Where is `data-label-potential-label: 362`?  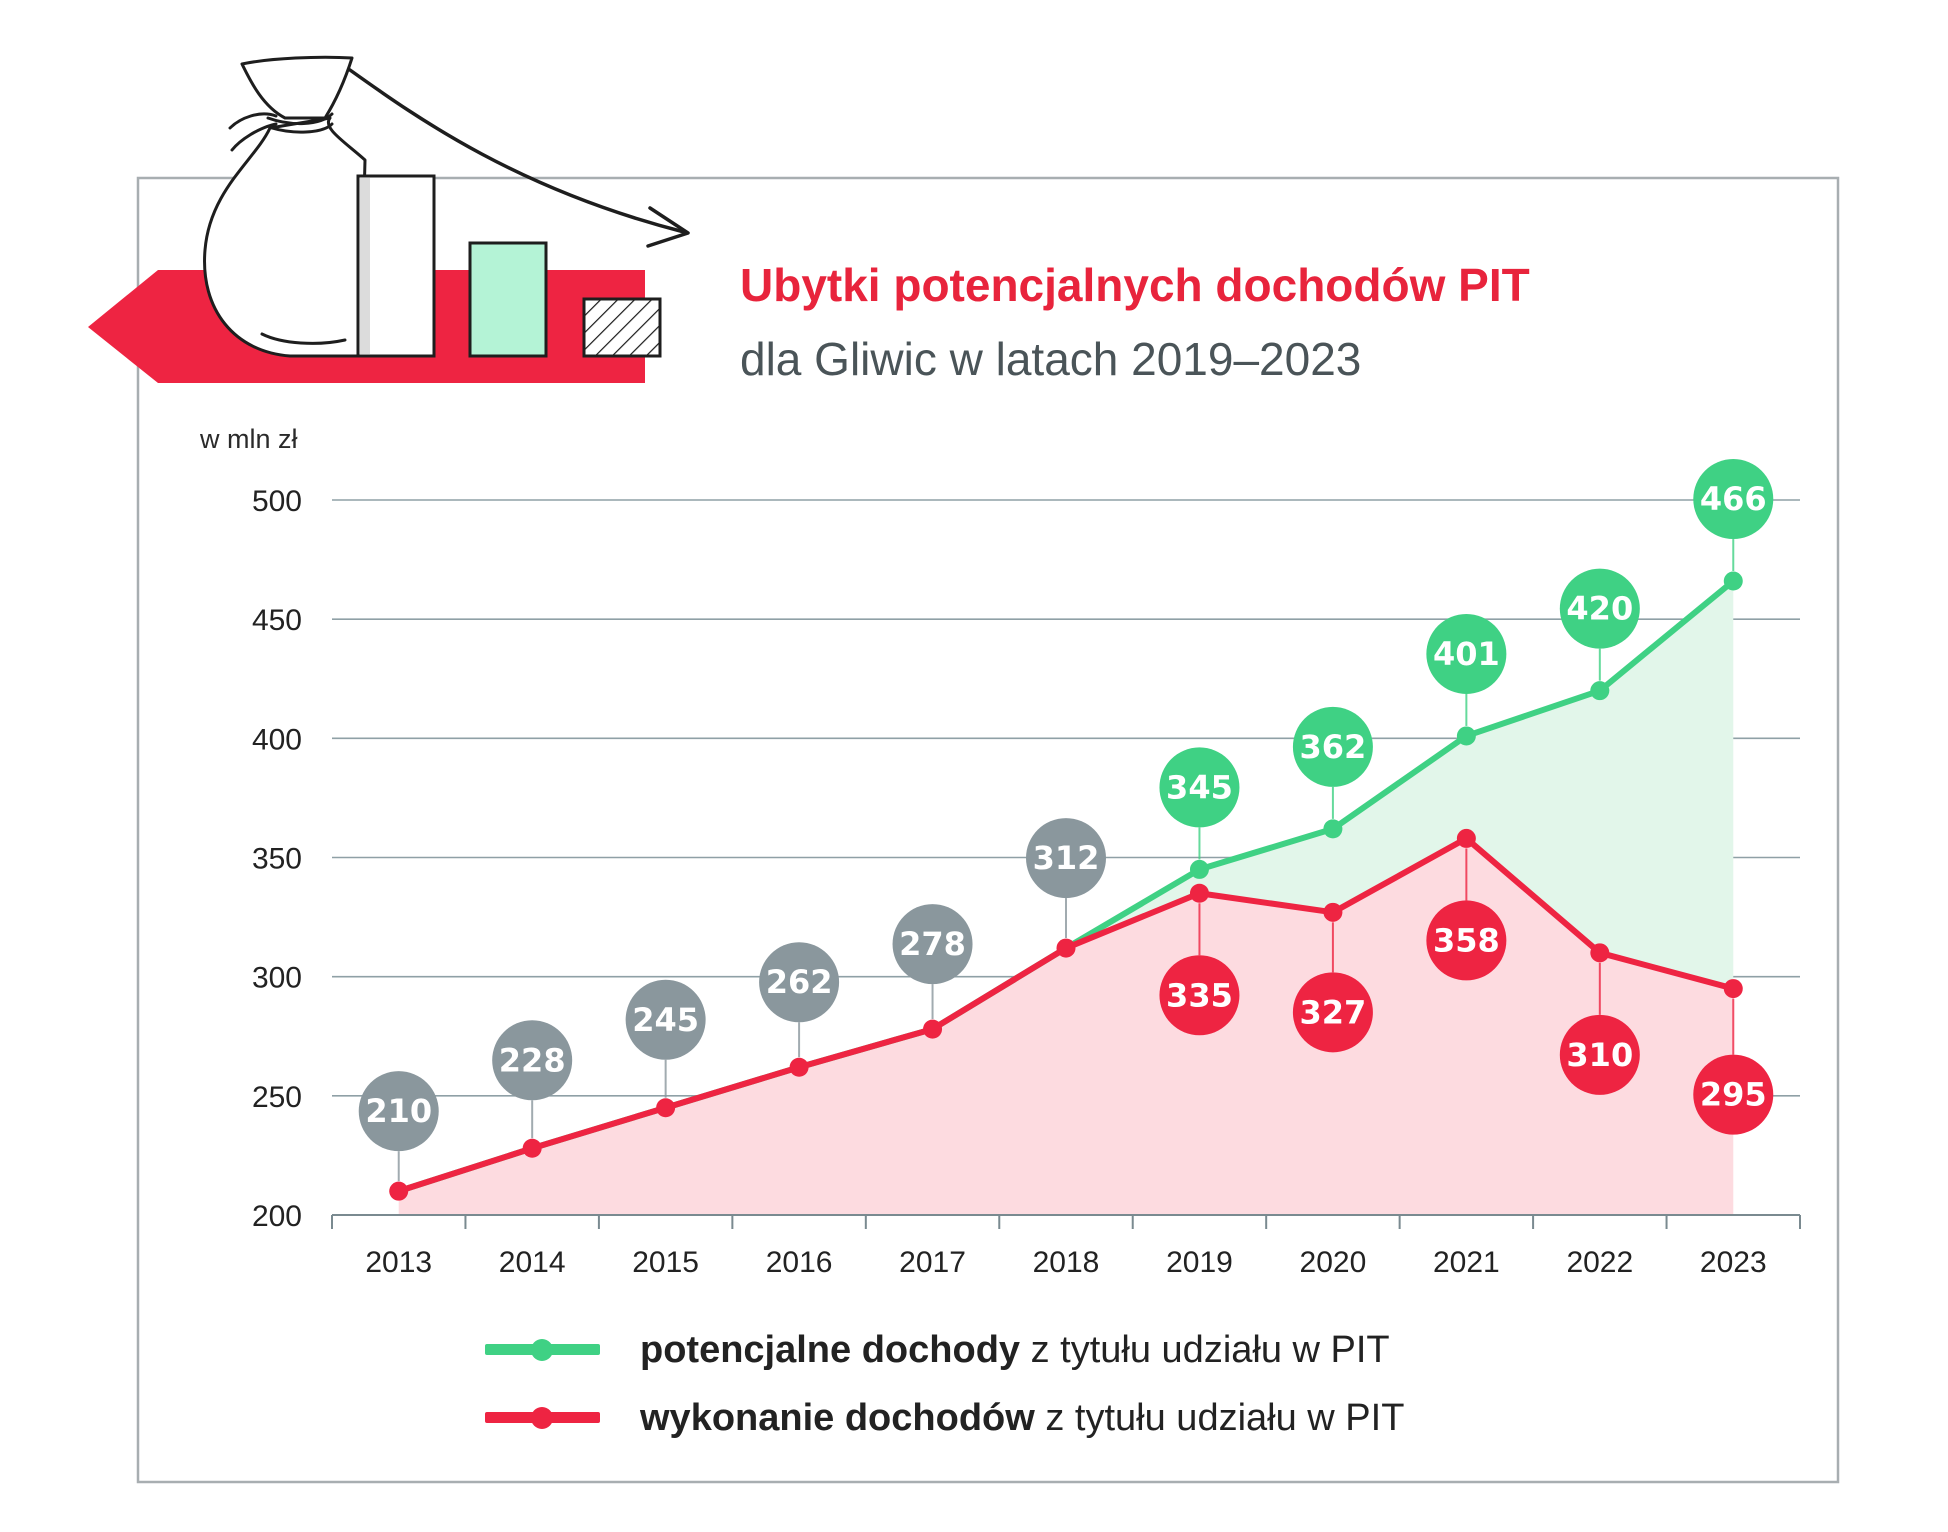
data-label-potential-label: 362 is located at coordinates (1333, 747).